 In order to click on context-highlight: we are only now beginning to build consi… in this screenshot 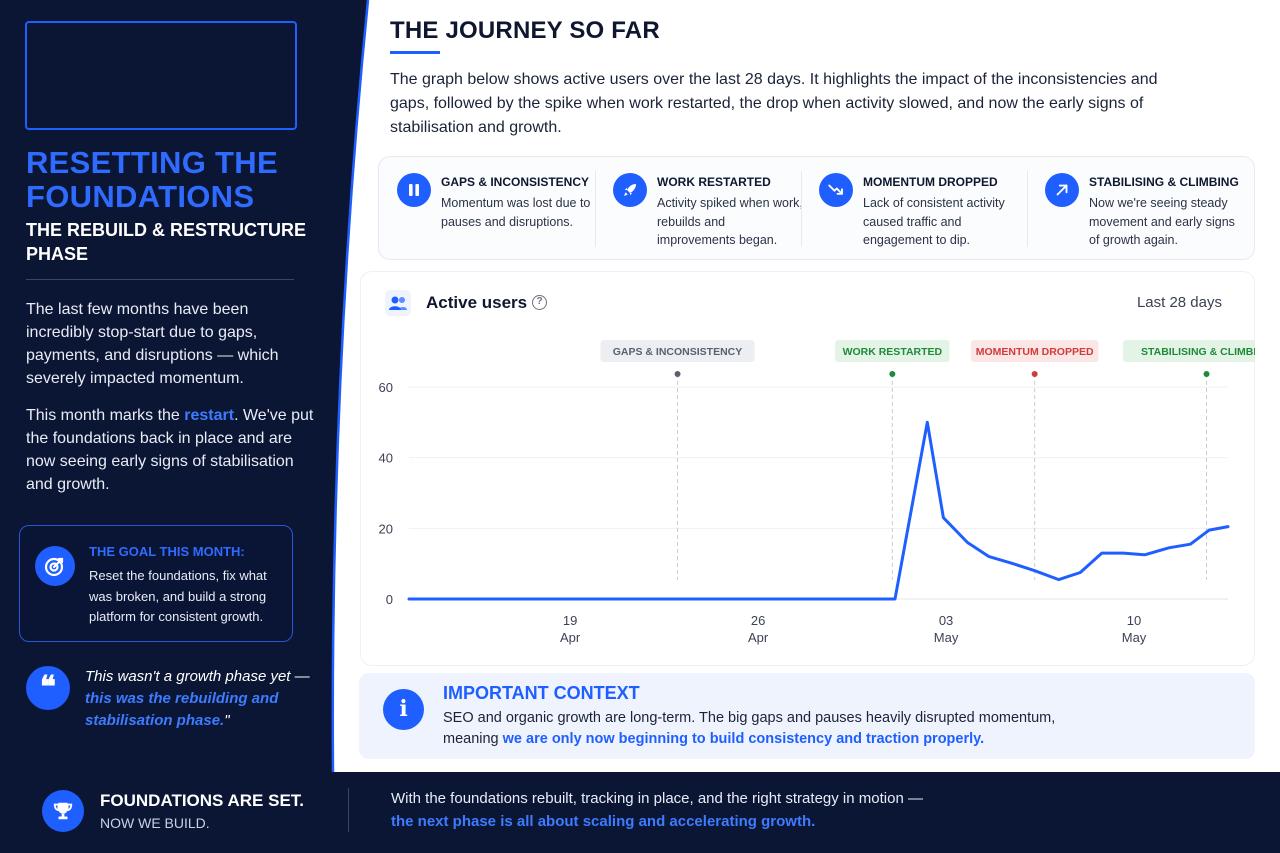, I will do `click(743, 739)`.